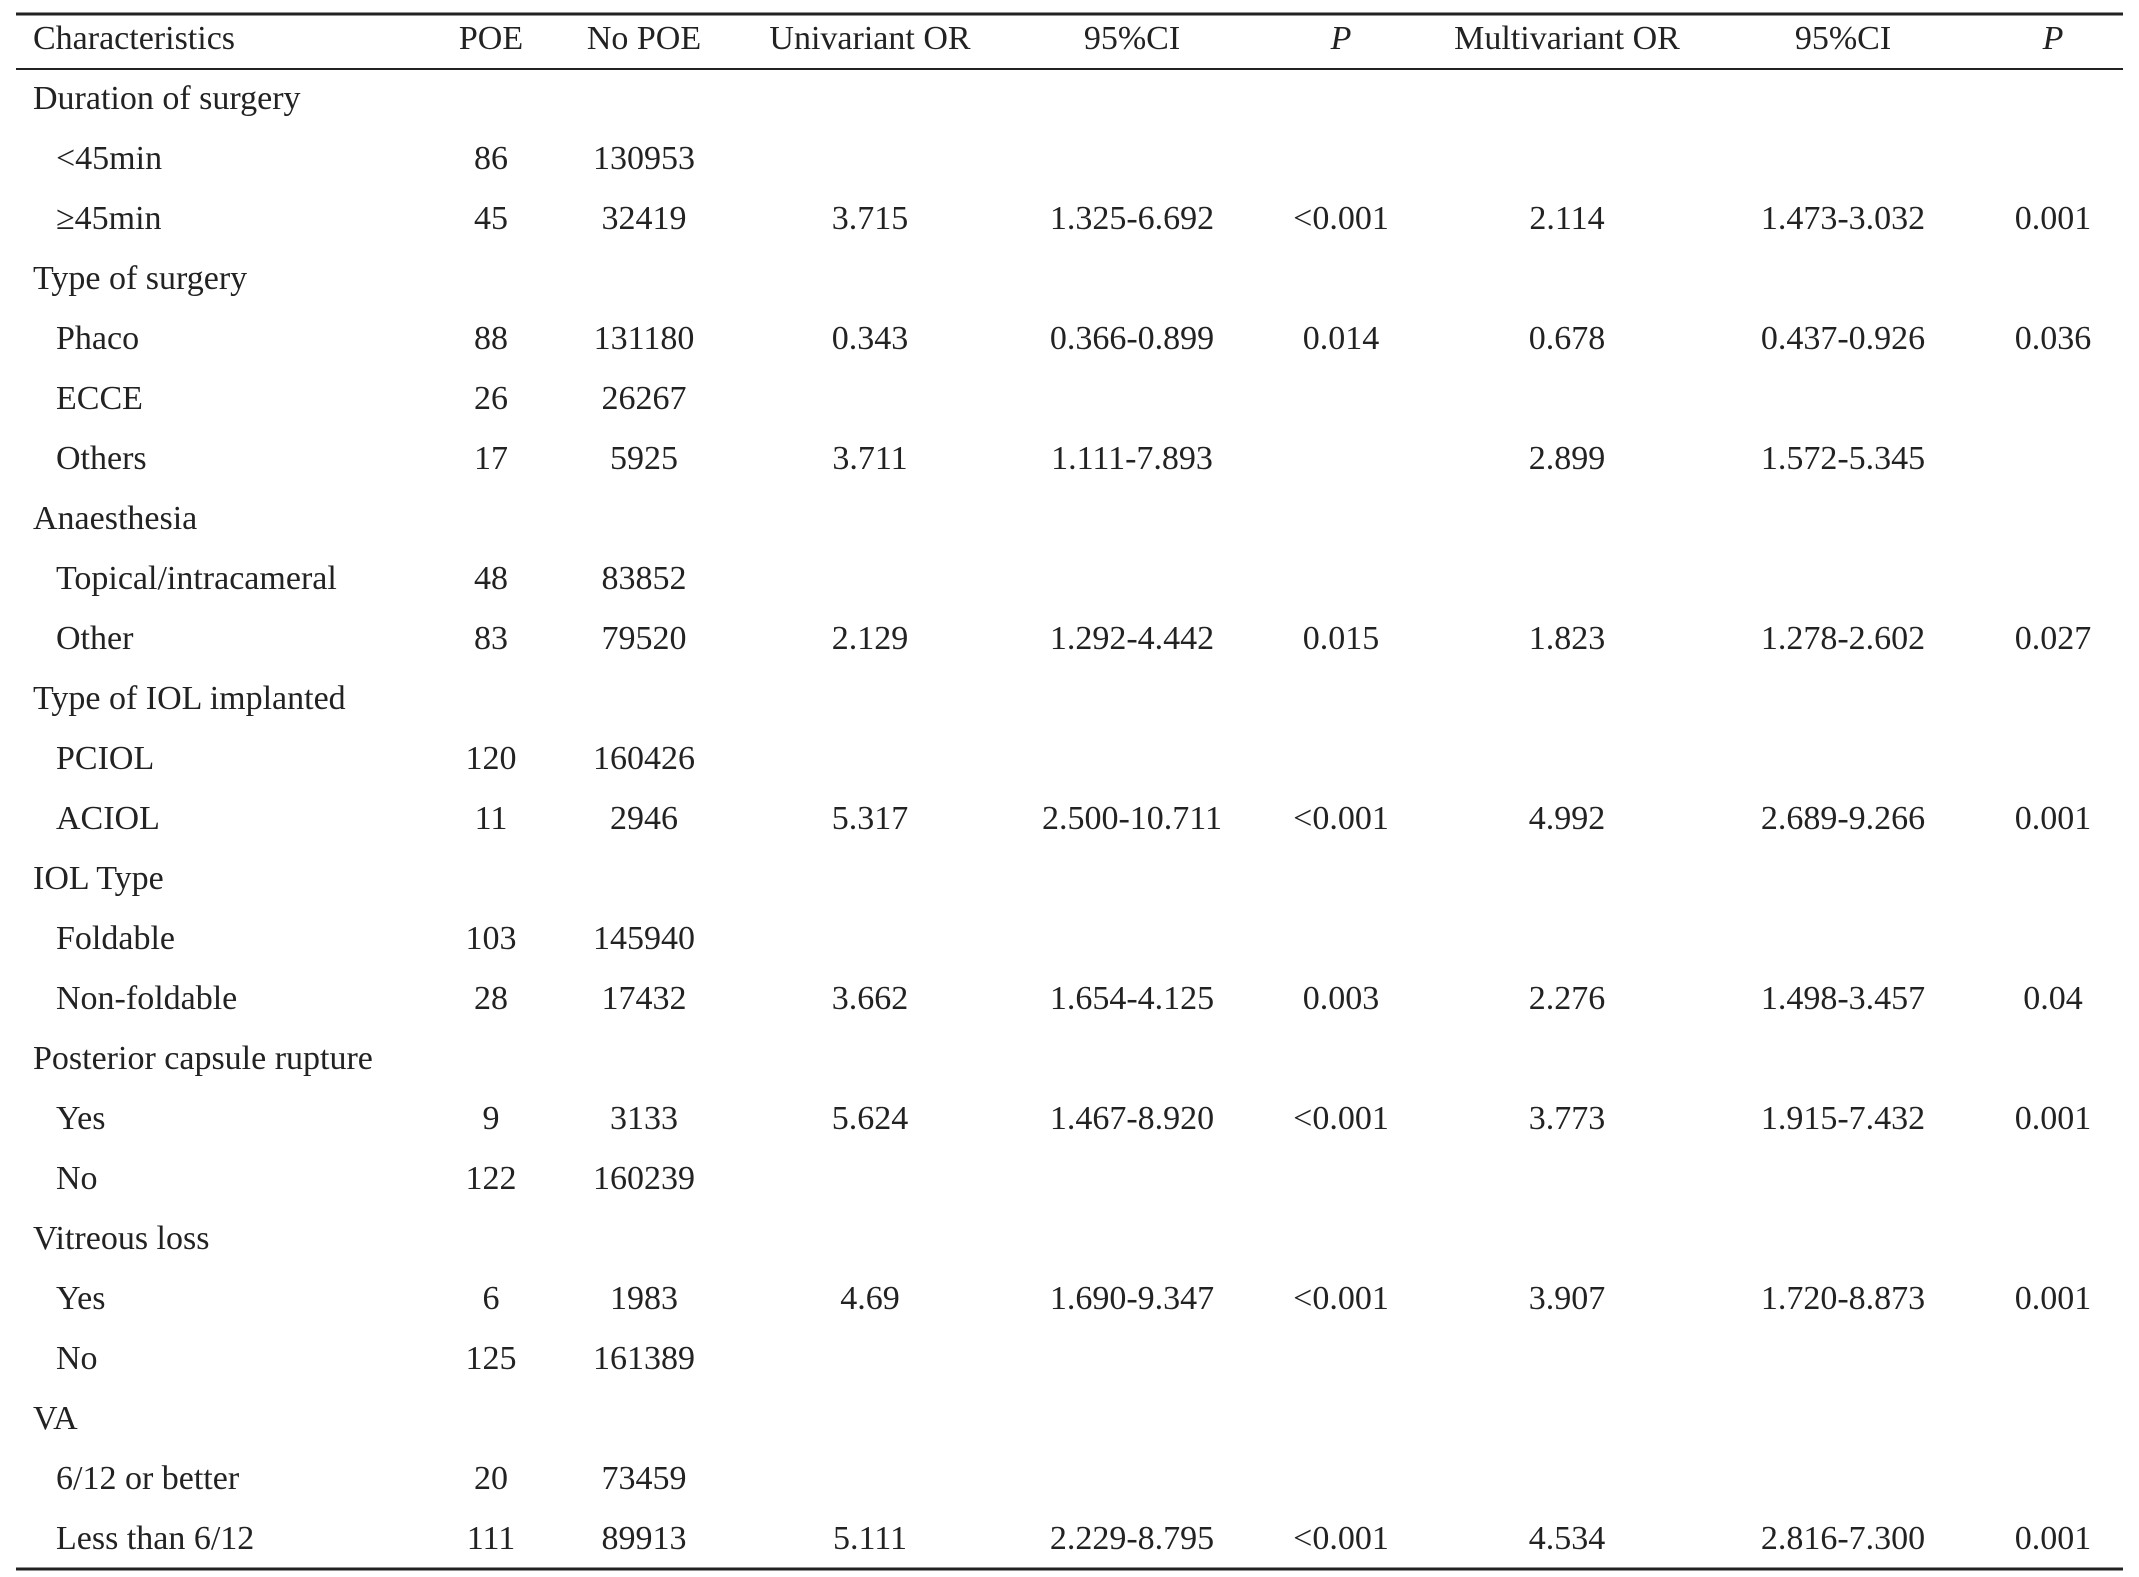  What do you see at coordinates (1567, 38) in the screenshot?
I see `header-cell: Multivariant OR` at bounding box center [1567, 38].